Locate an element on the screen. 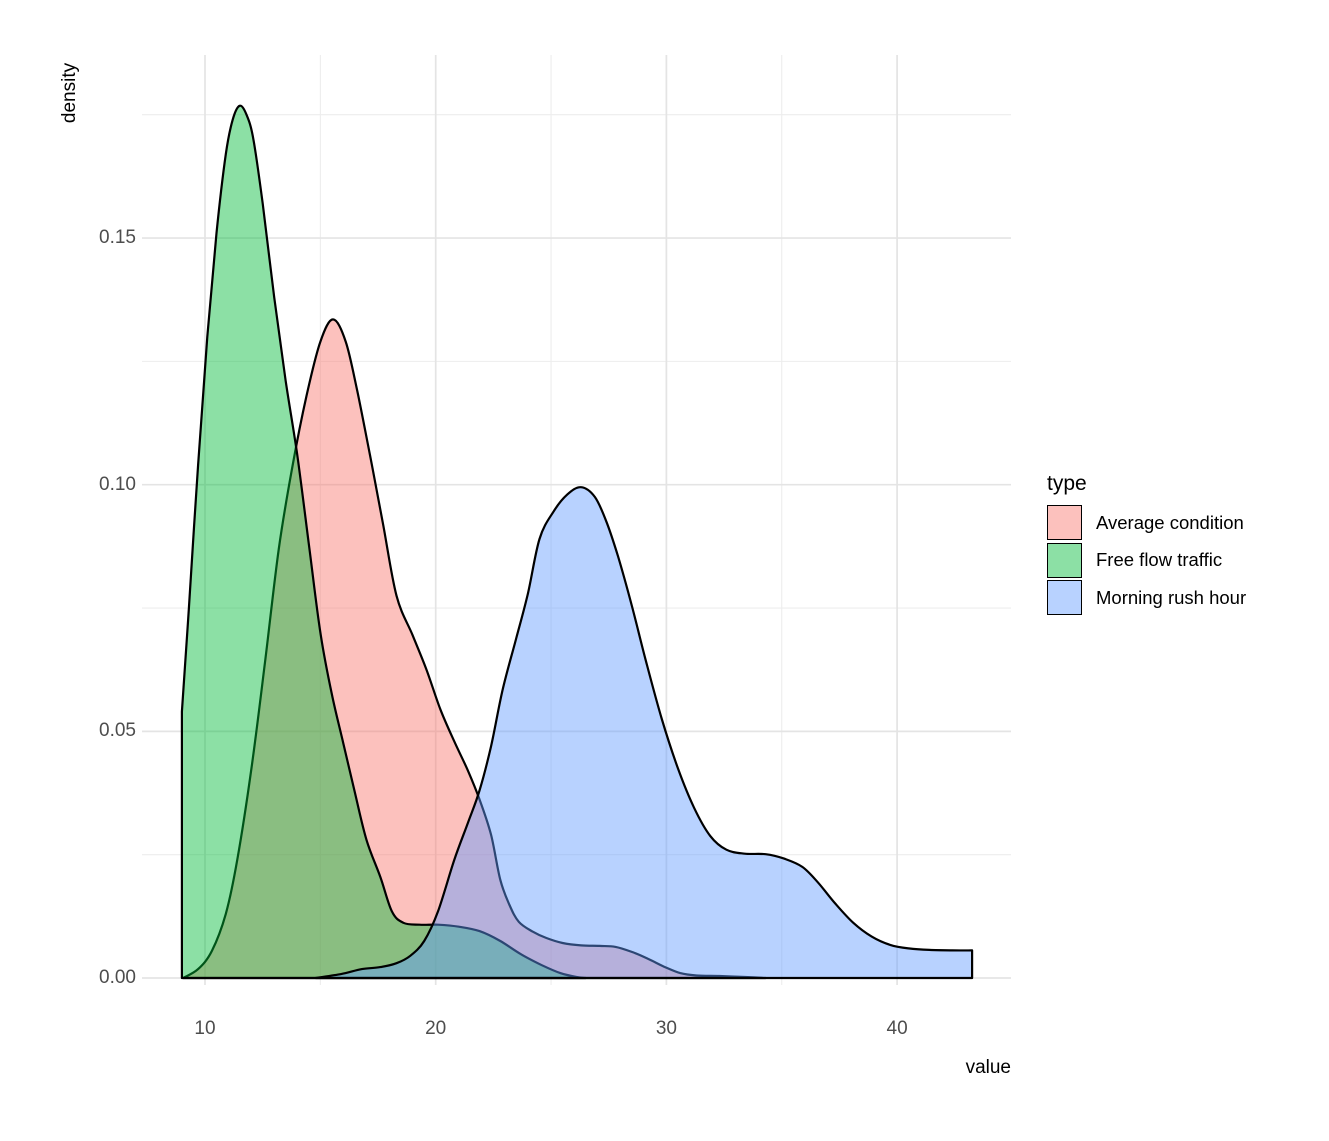  legend-title: type is located at coordinates (1067, 483).